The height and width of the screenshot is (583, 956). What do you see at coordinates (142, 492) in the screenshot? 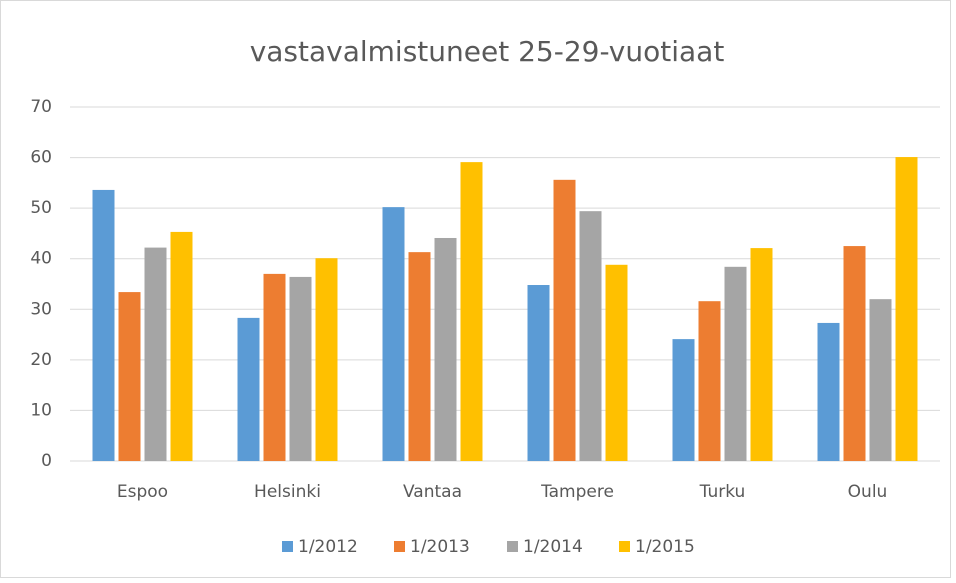
I see `x-tick-label: Espoo` at bounding box center [142, 492].